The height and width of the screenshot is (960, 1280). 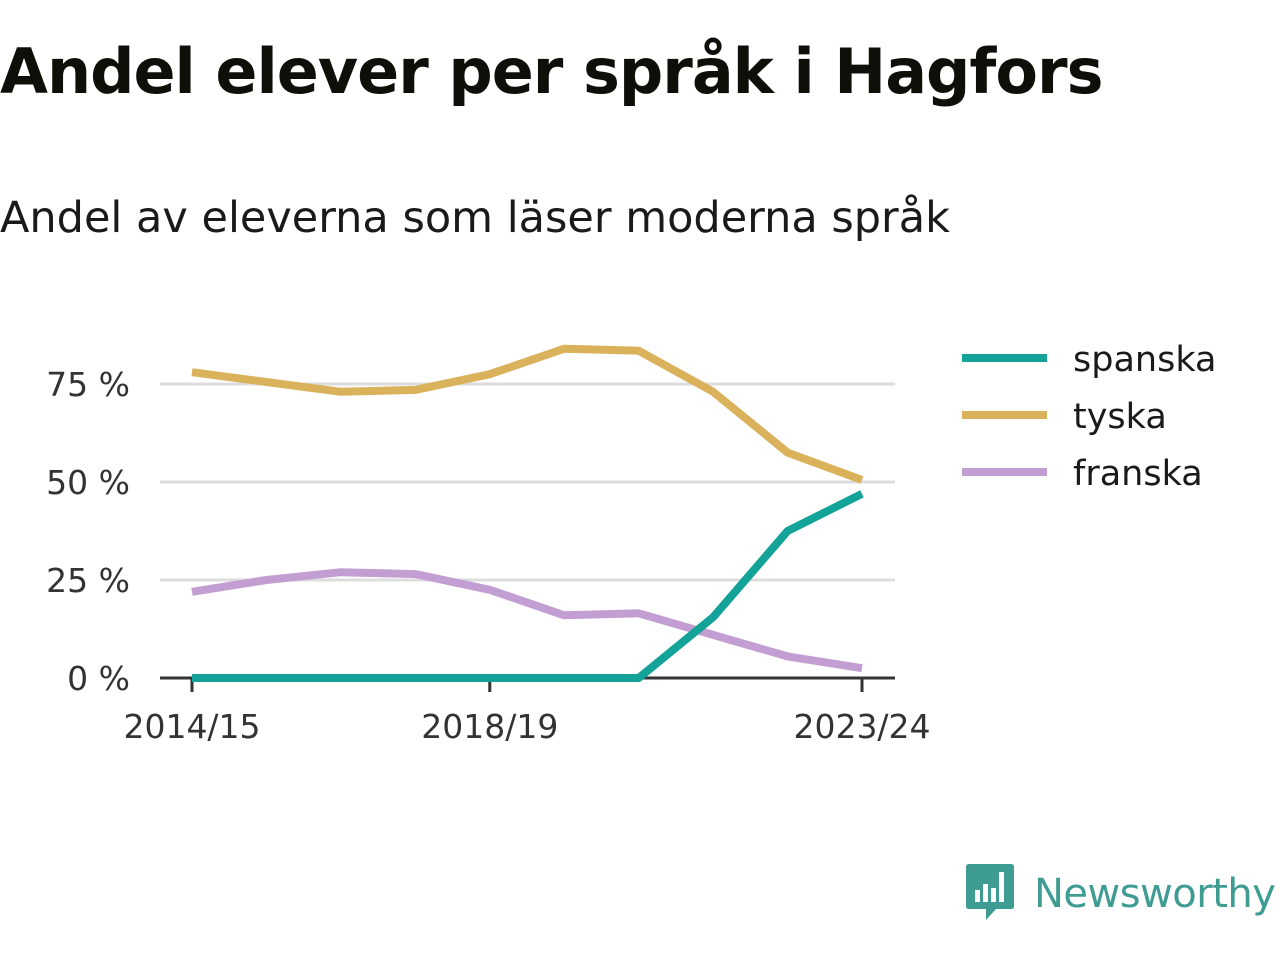 I want to click on legend-label-tyska: tyska, so click(x=1120, y=417).